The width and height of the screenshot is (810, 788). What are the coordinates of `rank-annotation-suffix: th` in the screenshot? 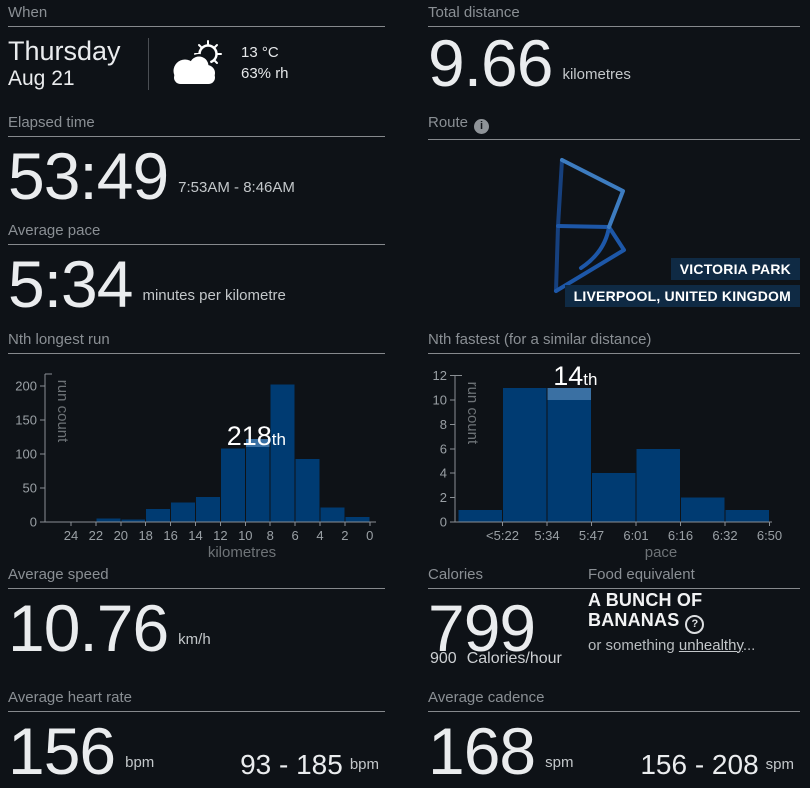 It's located at (279, 439).